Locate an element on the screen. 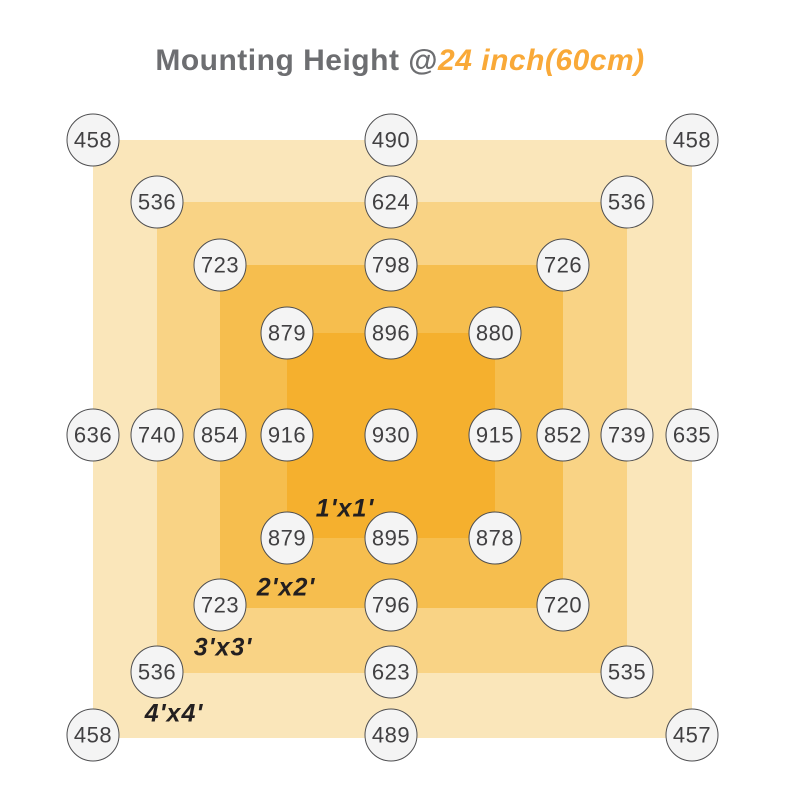 The image size is (800, 800). ppfd-value-circle: 635 is located at coordinates (692, 435).